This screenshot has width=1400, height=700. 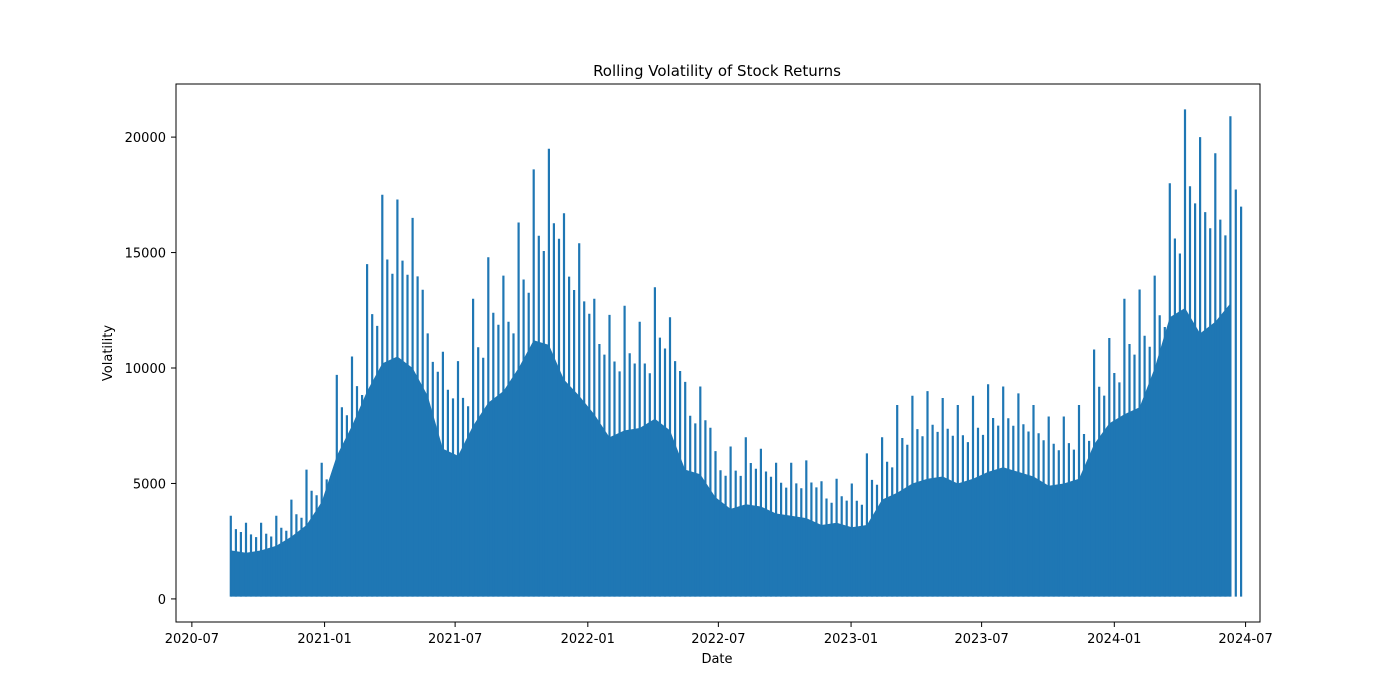 What do you see at coordinates (716, 659) in the screenshot?
I see `x-axis-label: Date` at bounding box center [716, 659].